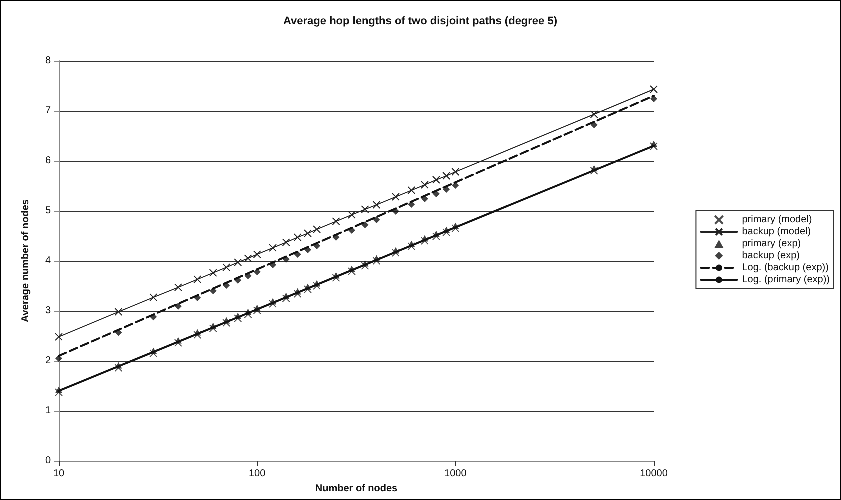  I want to click on y-tick-label: 7, so click(48, 111).